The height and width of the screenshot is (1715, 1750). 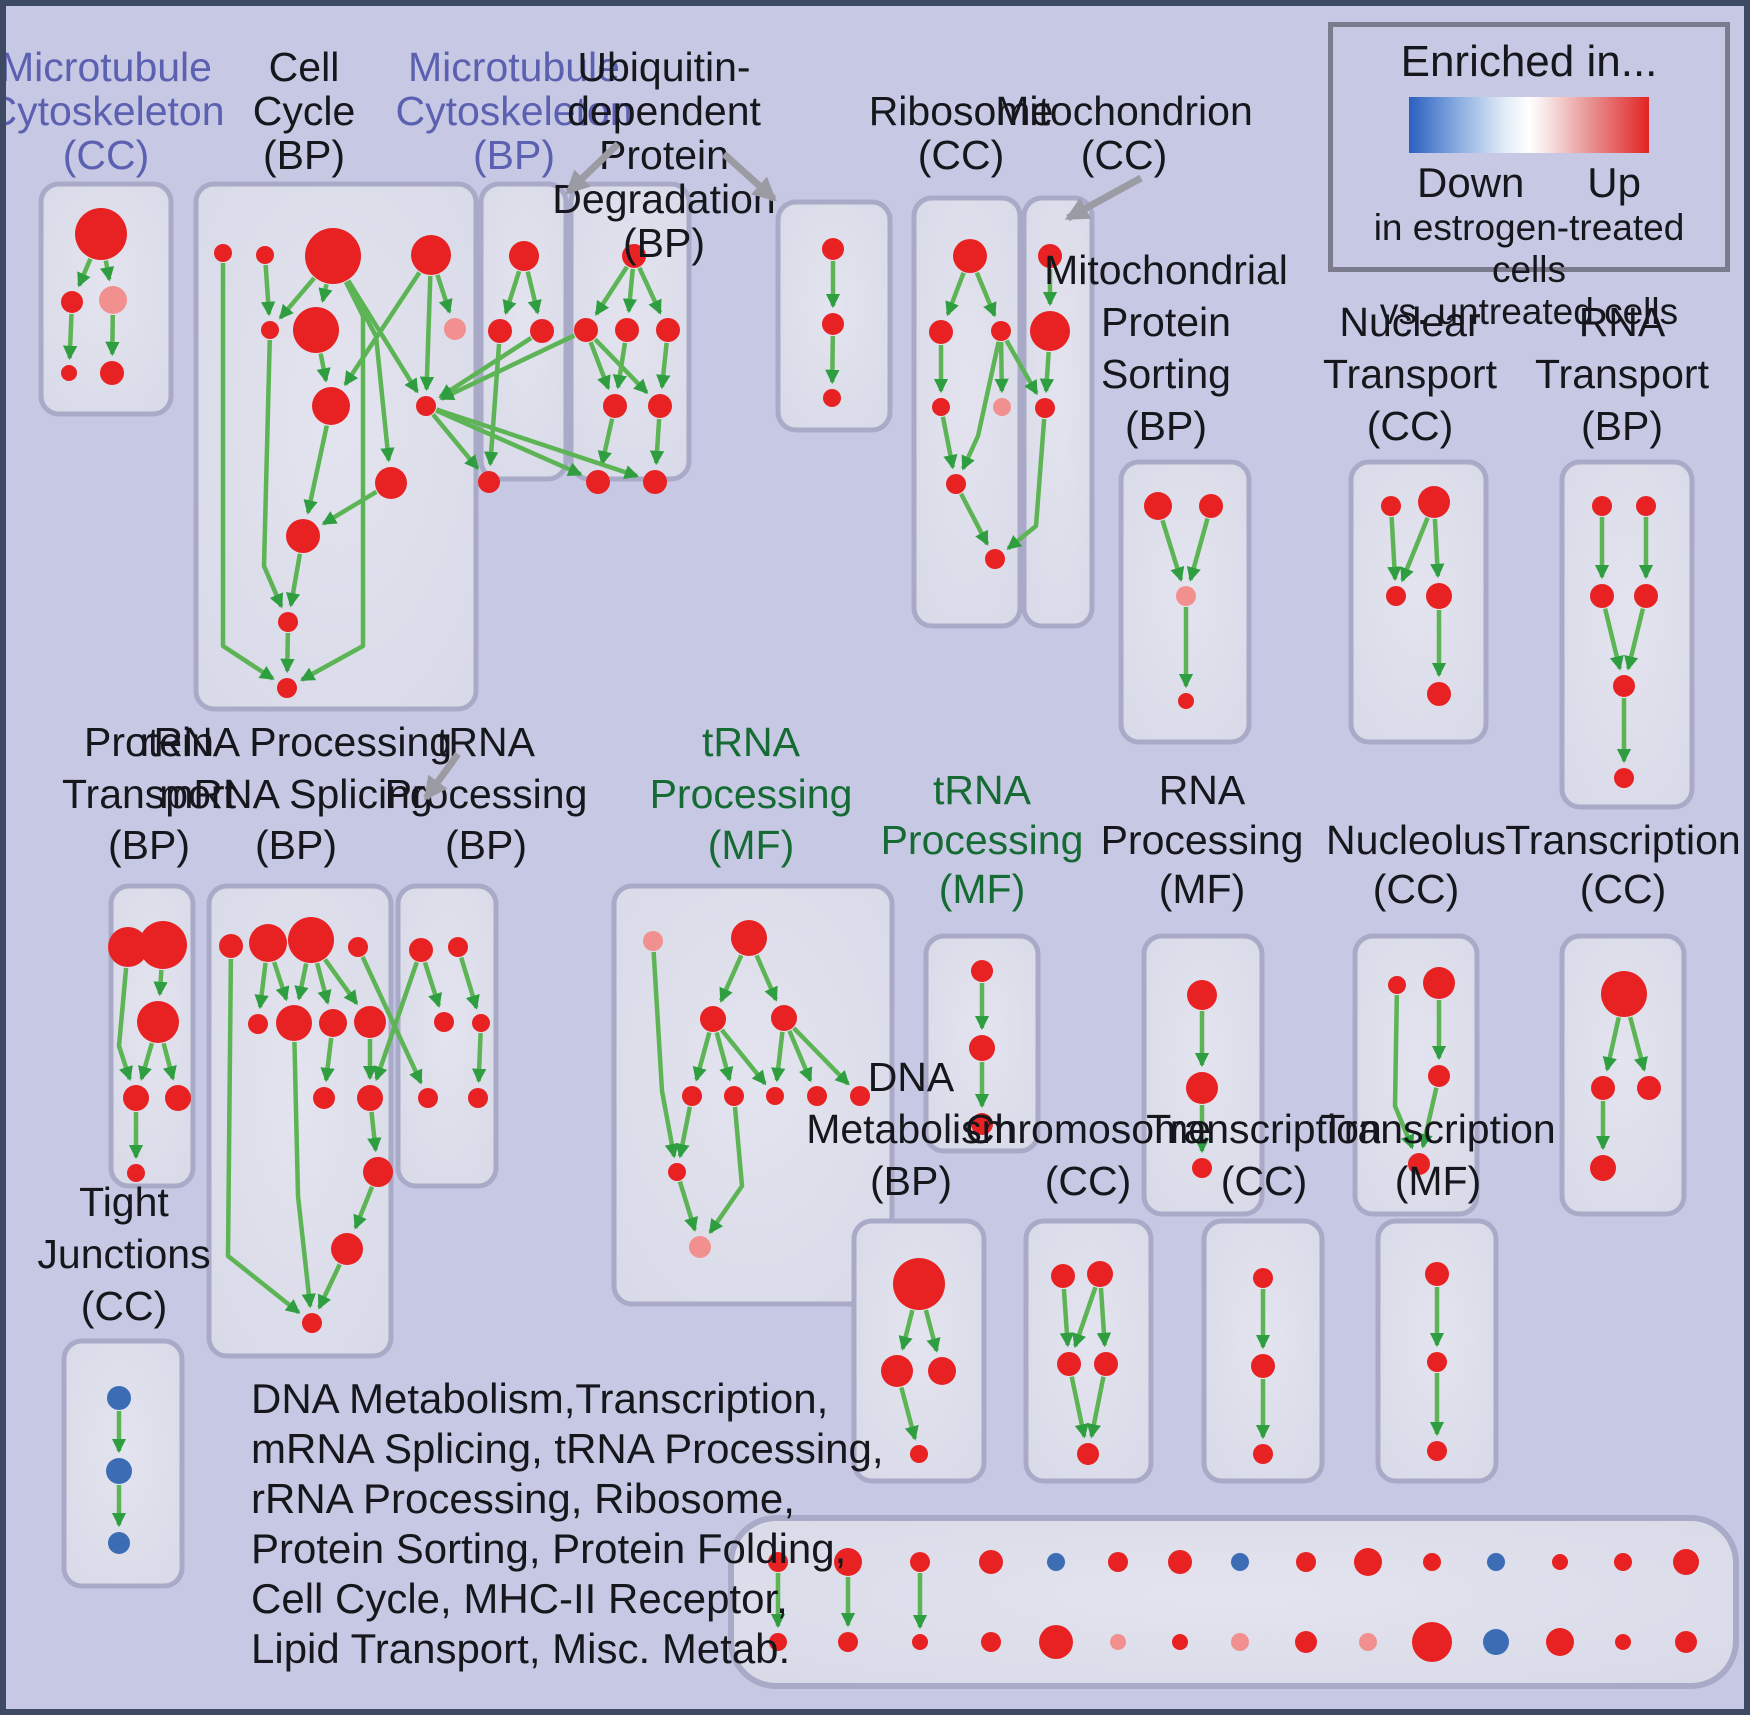 I want to click on ubiquitin-1-node-u1, so click(x=634, y=256).